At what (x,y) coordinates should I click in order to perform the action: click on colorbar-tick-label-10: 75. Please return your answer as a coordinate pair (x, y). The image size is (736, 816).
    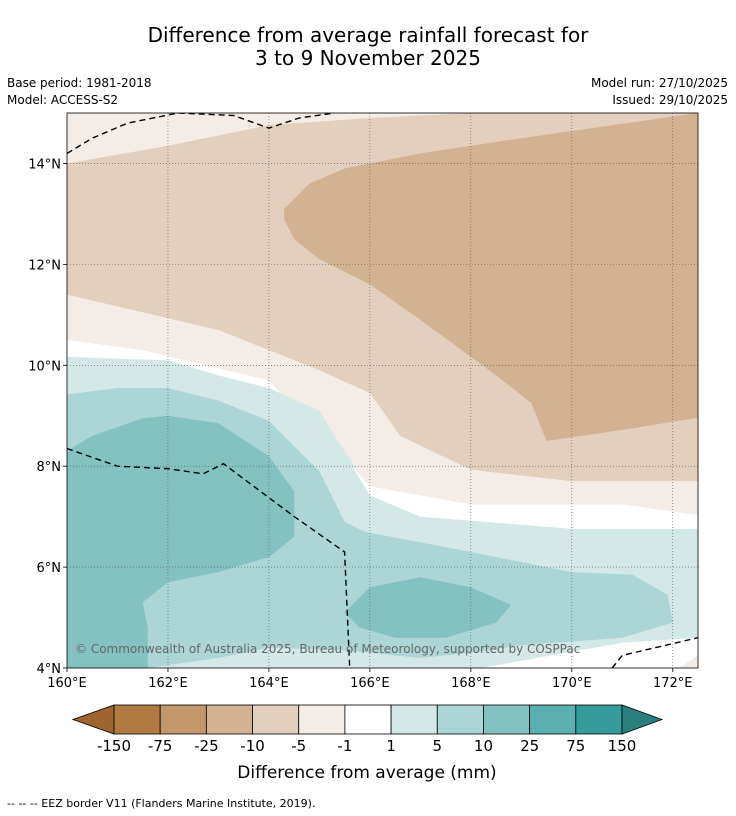
    Looking at the image, I should click on (575, 746).